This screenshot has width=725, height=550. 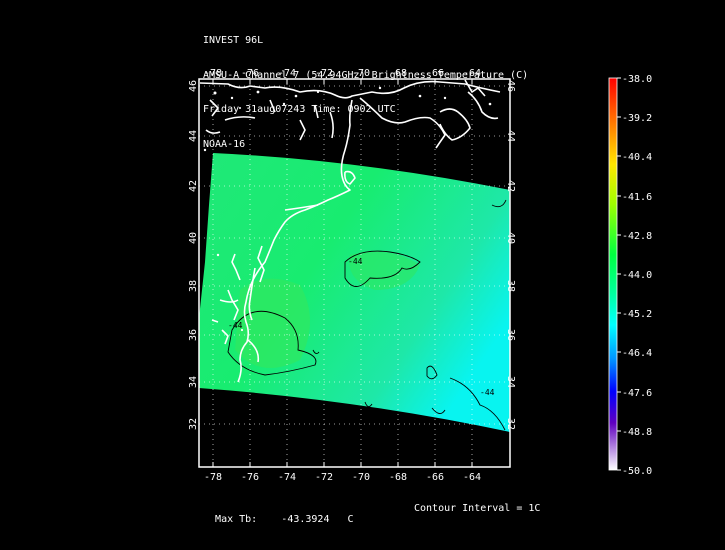 I want to click on contour-interval-note: Contour Interval = 1C, so click(x=477, y=508).